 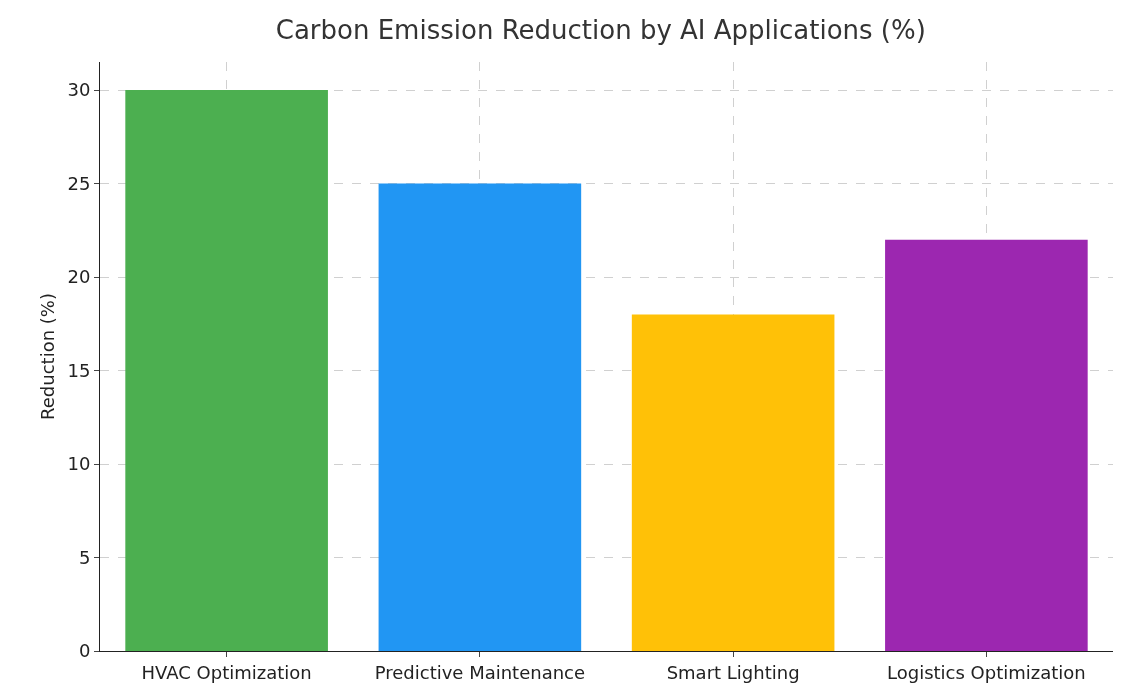 I want to click on y-tick-label: 10, so click(x=79, y=464).